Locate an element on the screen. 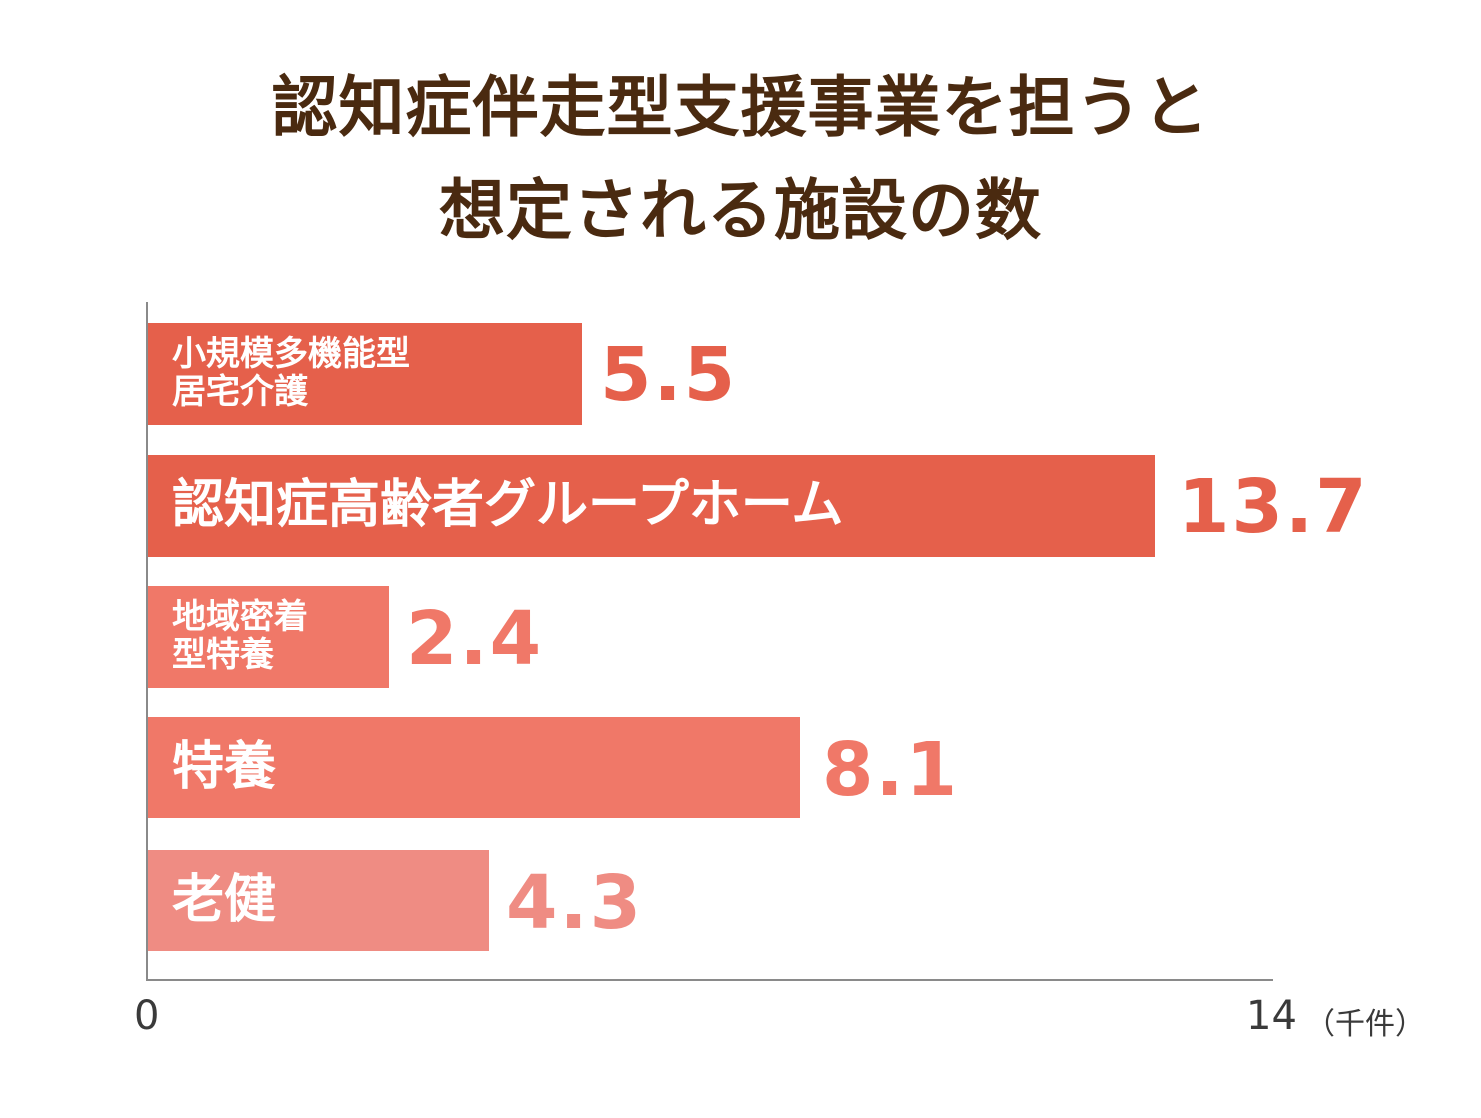 Image resolution: width=1481 pixels, height=1118 pixels. bar-value: 5.5 is located at coordinates (669, 375).